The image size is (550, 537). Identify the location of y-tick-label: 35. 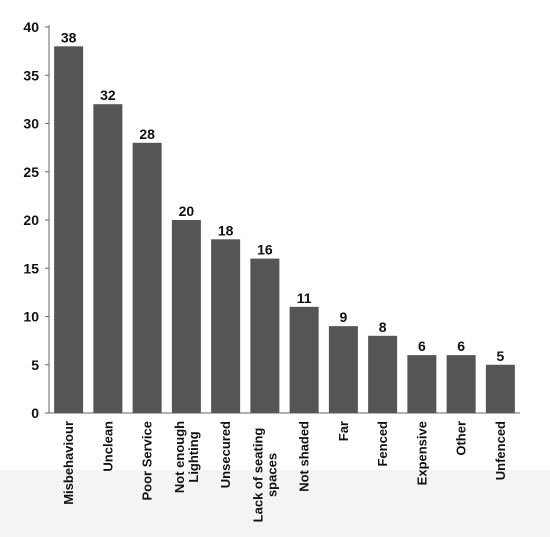
(31, 75).